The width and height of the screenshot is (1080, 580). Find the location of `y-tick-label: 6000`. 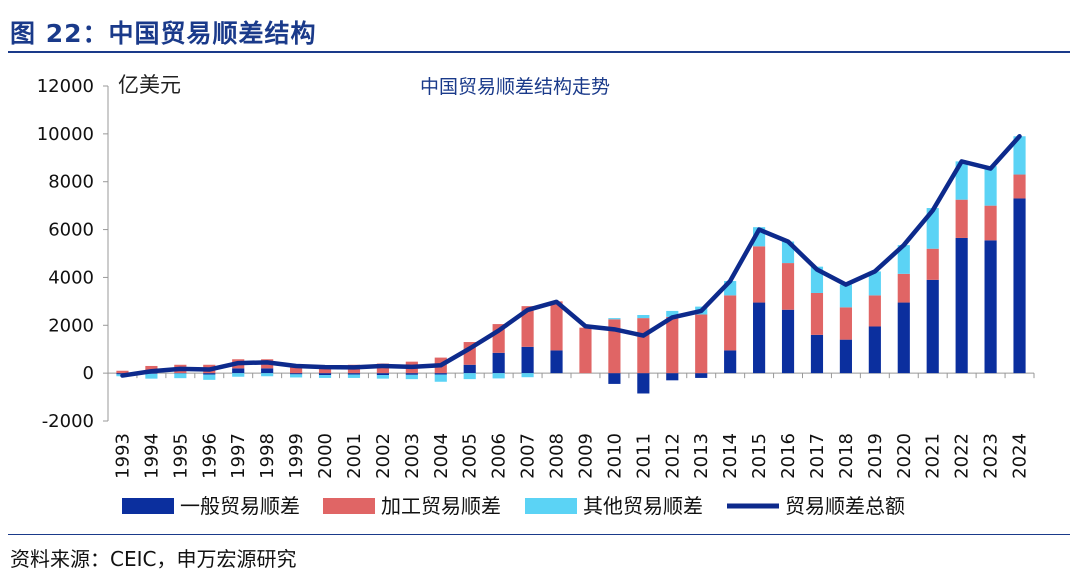

y-tick-label: 6000 is located at coordinates (71, 230).